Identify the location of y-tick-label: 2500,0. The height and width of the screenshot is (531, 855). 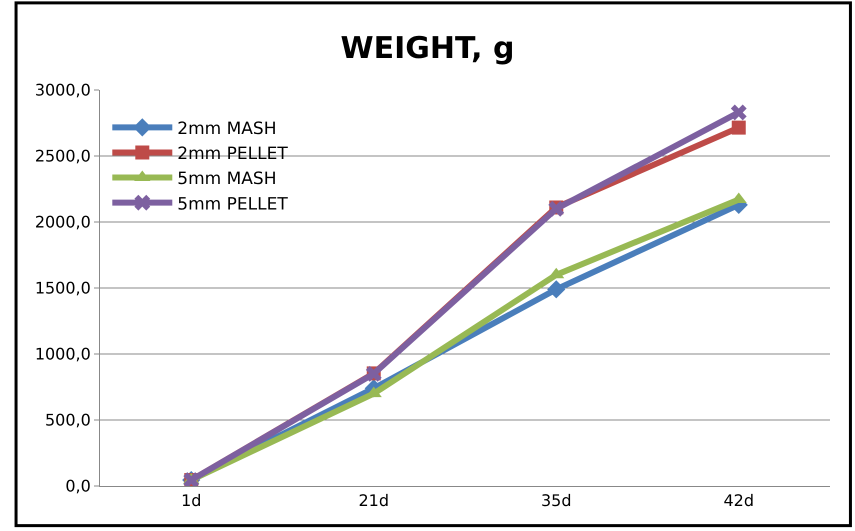
(62, 156).